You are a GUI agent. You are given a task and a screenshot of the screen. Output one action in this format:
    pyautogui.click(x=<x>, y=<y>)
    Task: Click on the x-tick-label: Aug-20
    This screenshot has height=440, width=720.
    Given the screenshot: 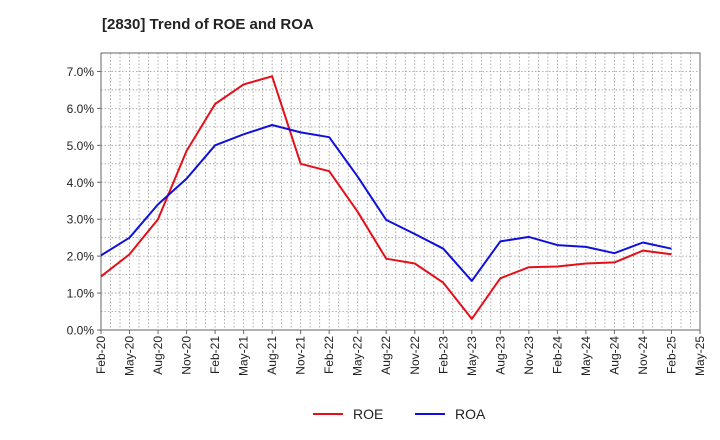 What is the action you would take?
    pyautogui.click(x=158, y=355)
    